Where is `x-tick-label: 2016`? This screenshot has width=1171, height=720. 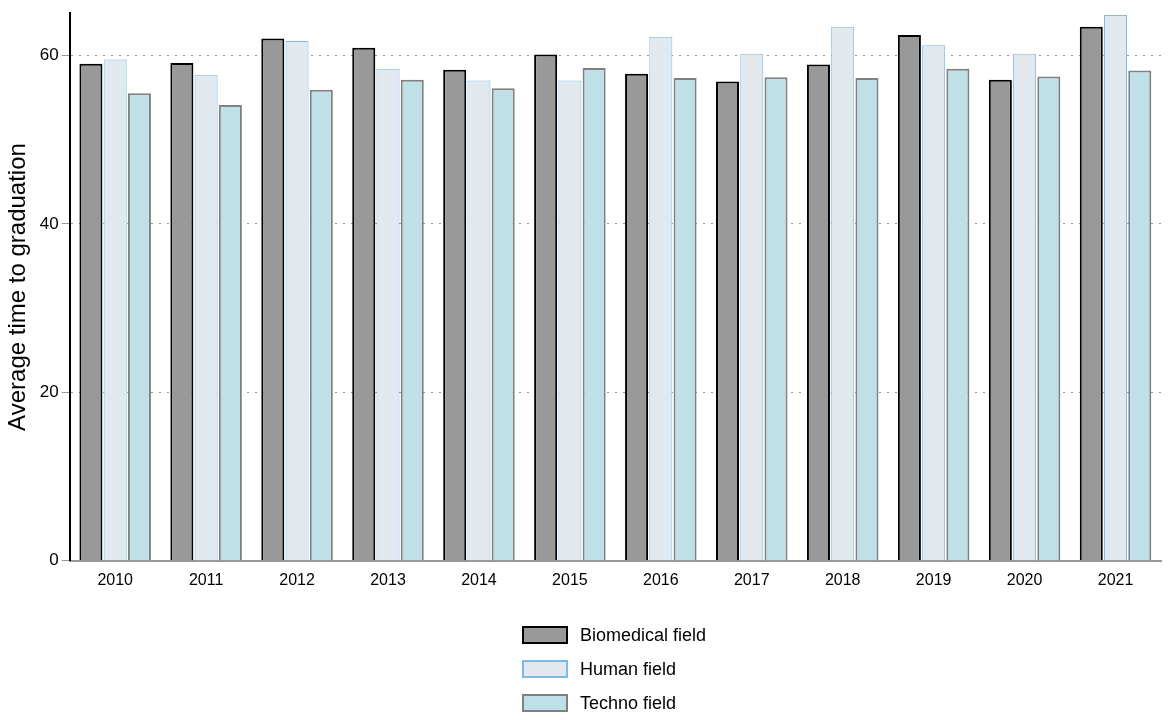 x-tick-label: 2016 is located at coordinates (661, 579).